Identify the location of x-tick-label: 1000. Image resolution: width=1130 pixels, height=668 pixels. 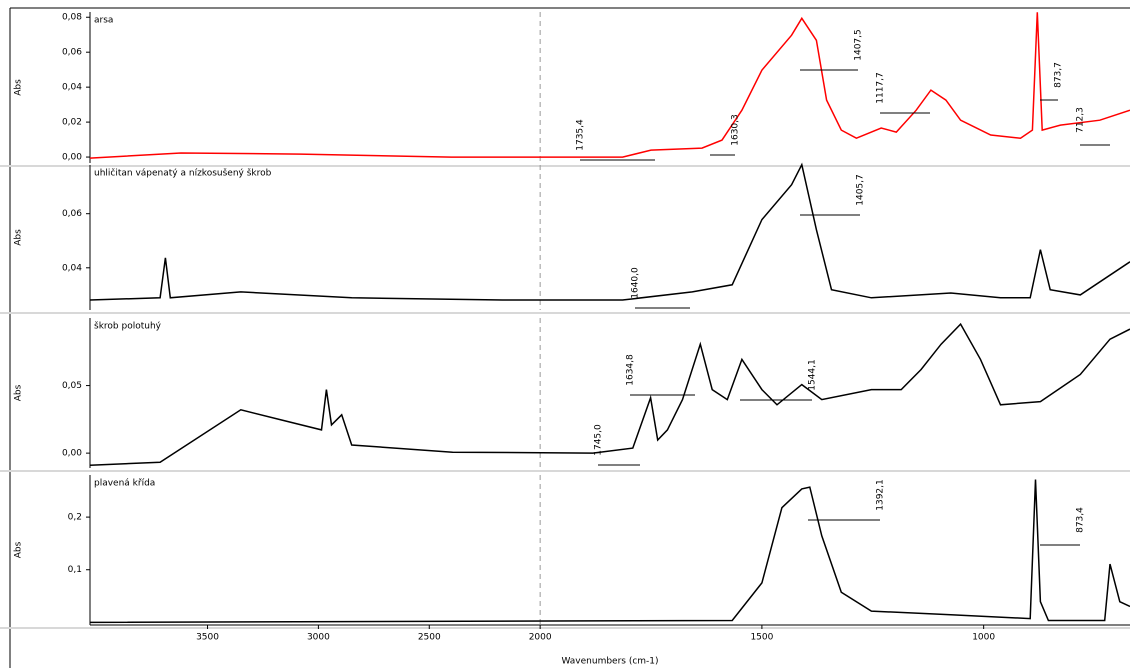
(983, 638).